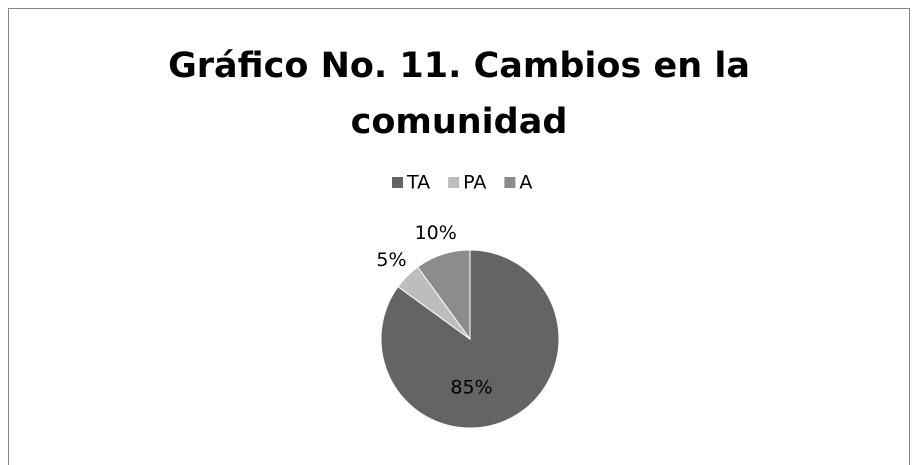 This screenshot has height=465, width=918. I want to click on legend-label: TA, so click(418, 183).